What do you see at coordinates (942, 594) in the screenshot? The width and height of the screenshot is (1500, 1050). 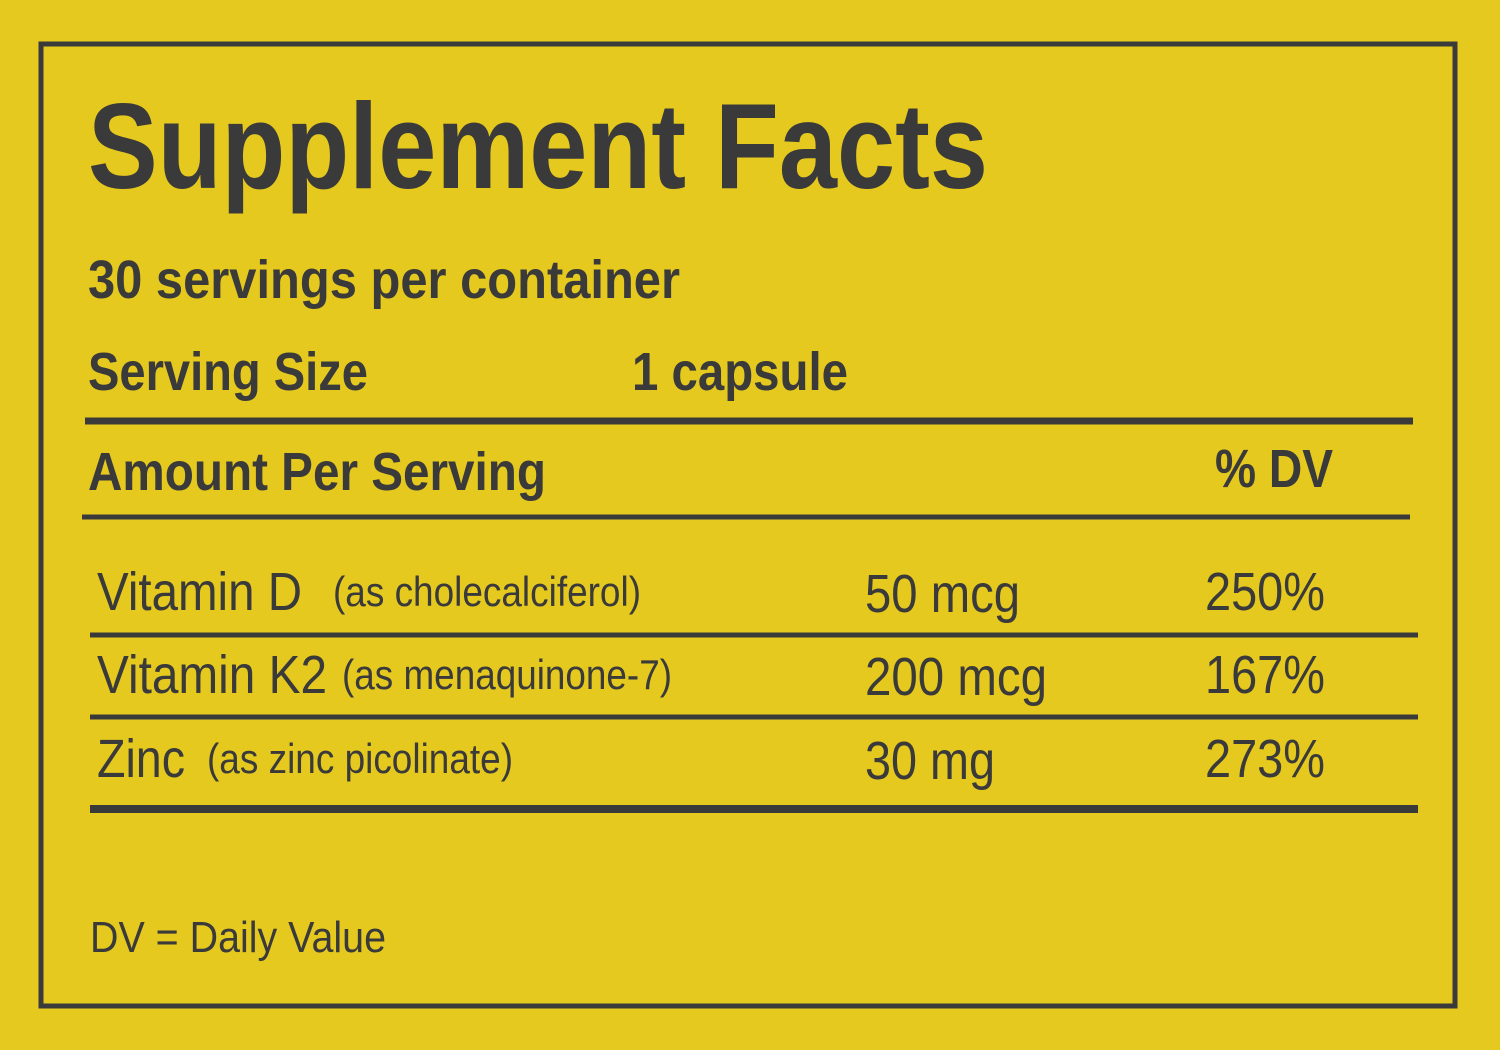 I see `nutrient-amount: 50 mcg` at bounding box center [942, 594].